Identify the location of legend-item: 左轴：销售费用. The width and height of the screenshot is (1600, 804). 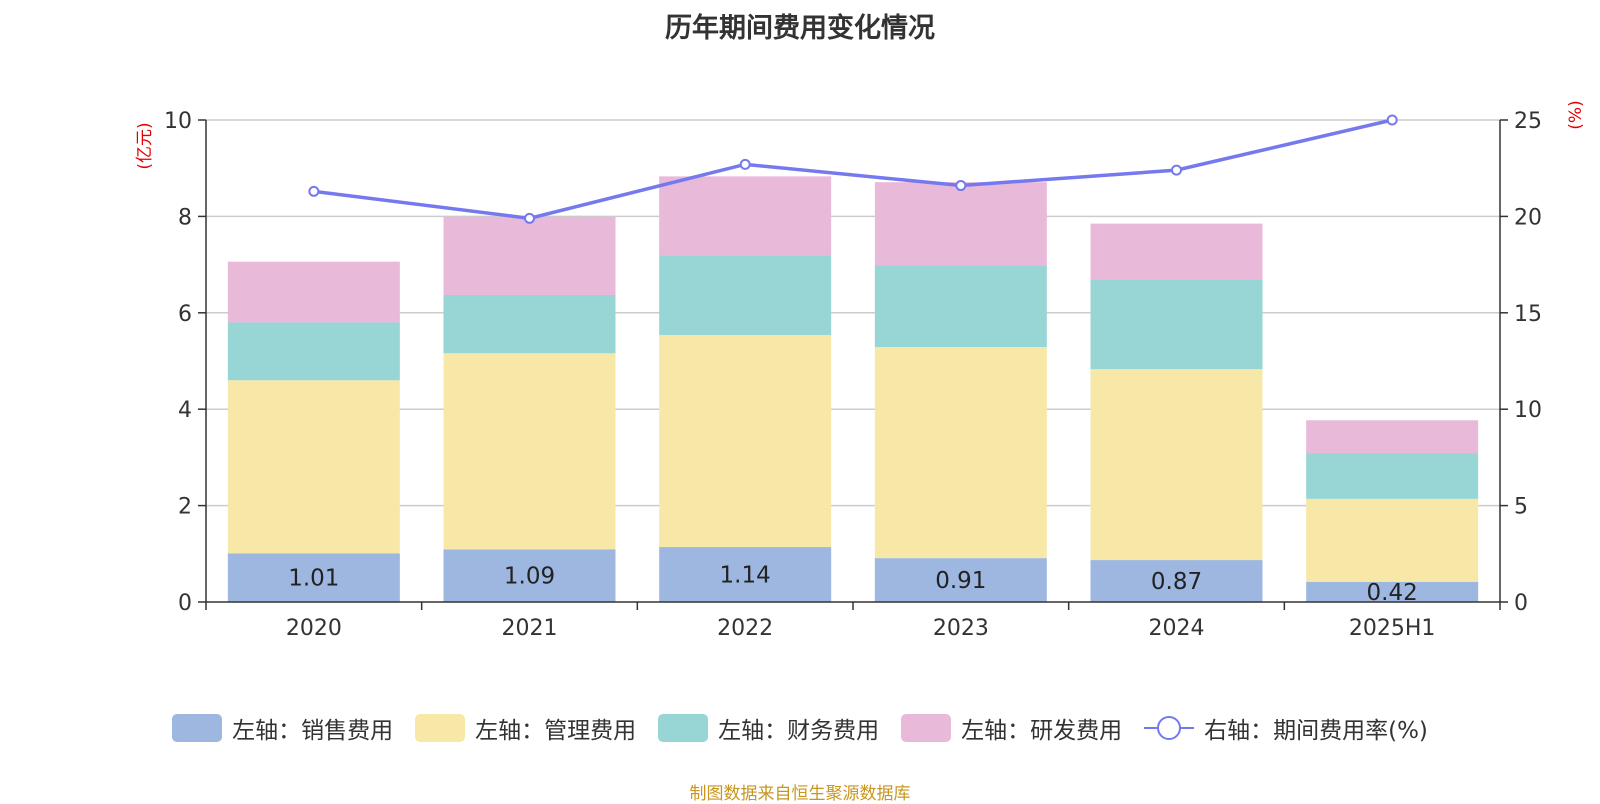
(282, 728).